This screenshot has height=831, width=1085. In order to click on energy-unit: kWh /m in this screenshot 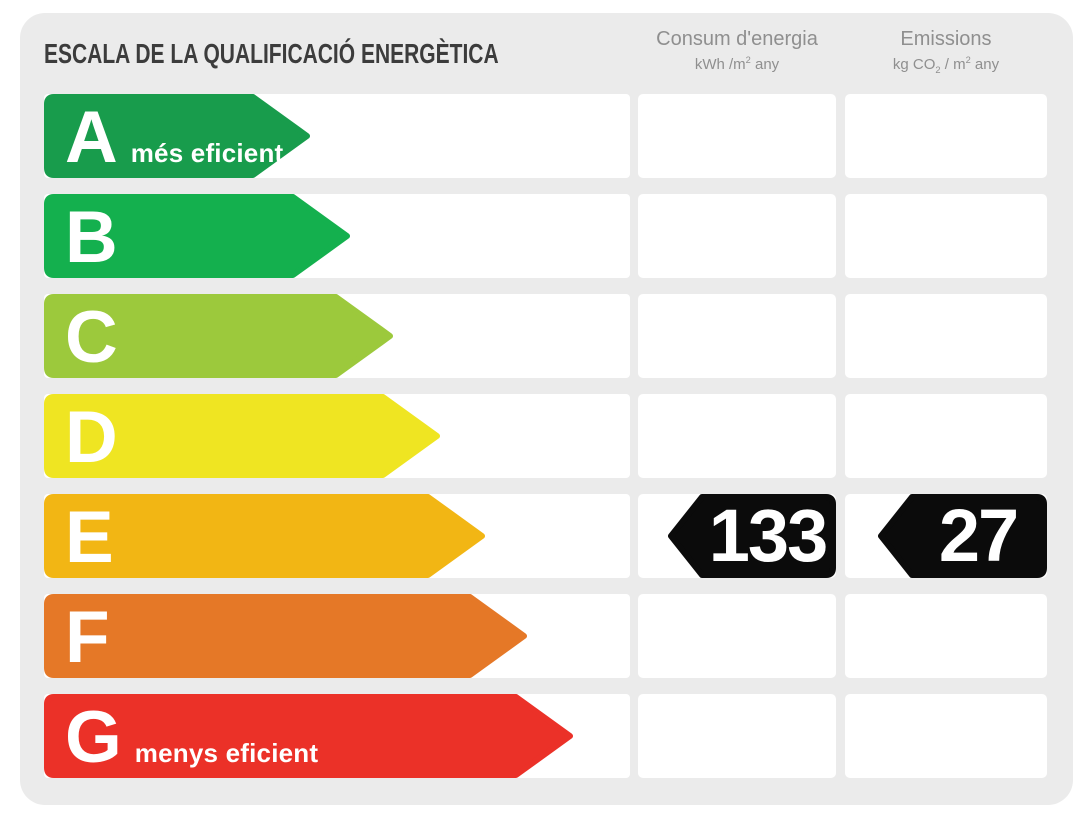, I will do `click(720, 64)`.